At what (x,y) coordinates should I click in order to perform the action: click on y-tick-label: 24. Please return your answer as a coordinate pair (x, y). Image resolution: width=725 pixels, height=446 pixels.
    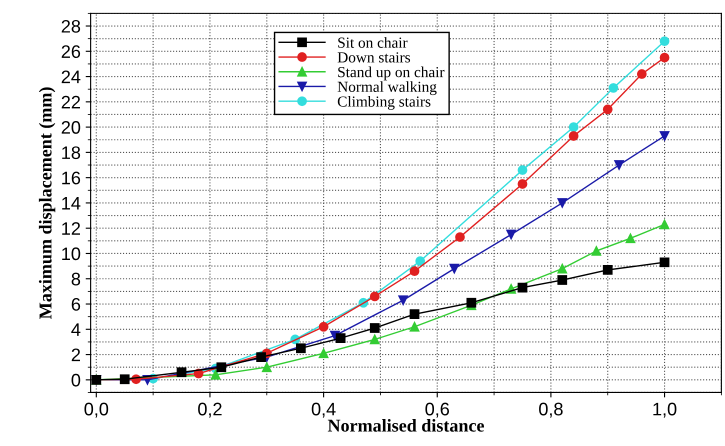
    Looking at the image, I should click on (71, 77).